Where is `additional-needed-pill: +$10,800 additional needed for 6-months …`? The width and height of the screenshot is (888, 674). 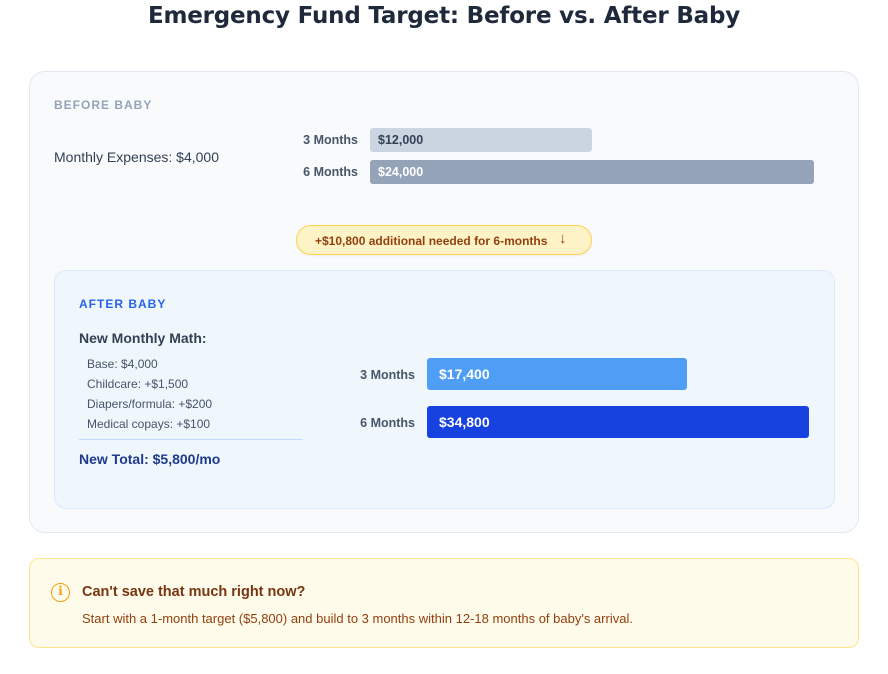
additional-needed-pill: +$10,800 additional needed for 6-months … is located at coordinates (444, 240).